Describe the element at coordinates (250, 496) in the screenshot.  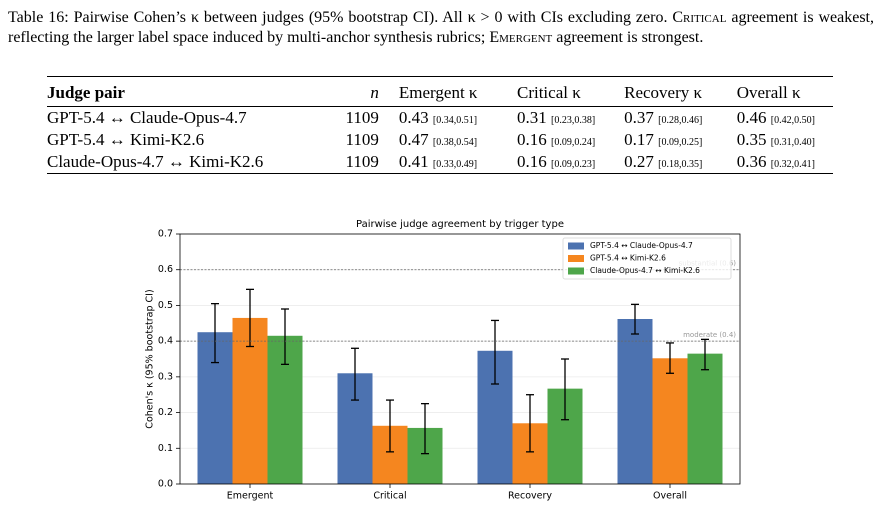
I see `x-tick-label: Emergent` at that location.